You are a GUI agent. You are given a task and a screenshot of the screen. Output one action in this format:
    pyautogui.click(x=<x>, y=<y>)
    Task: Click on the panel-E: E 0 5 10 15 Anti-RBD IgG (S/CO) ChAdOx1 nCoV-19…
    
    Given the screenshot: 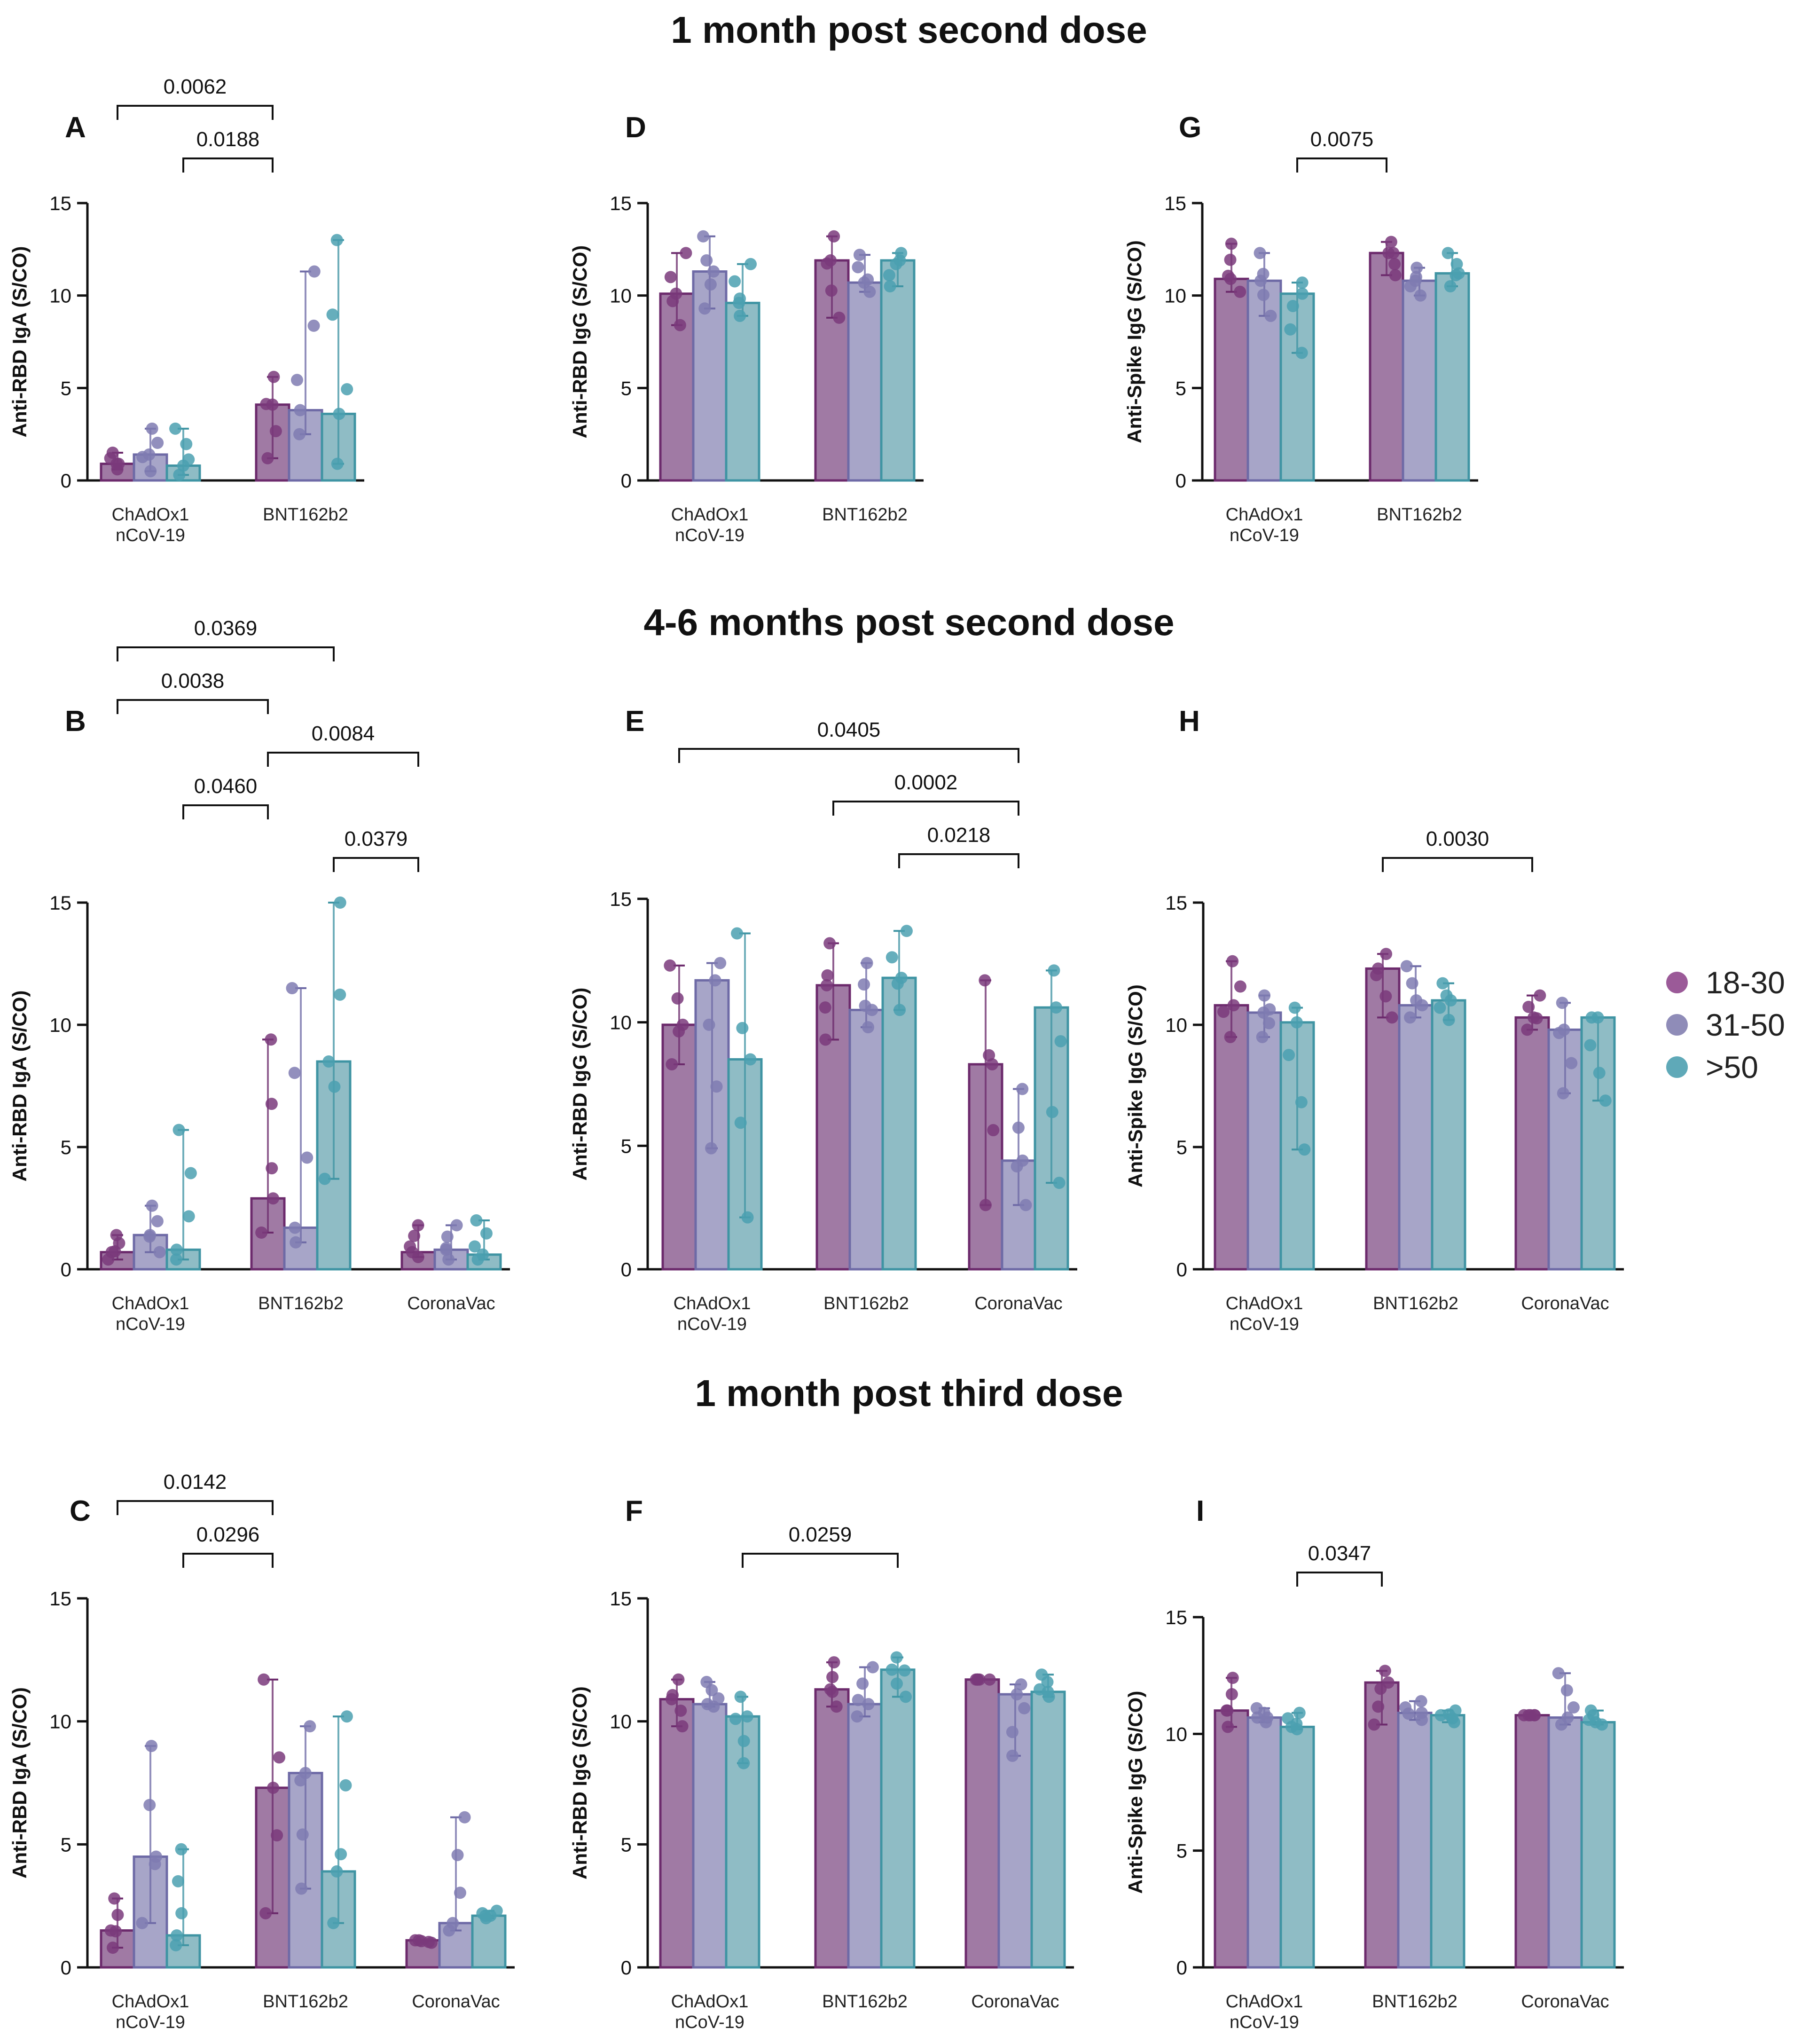 What is the action you would take?
    pyautogui.click(x=823, y=1020)
    